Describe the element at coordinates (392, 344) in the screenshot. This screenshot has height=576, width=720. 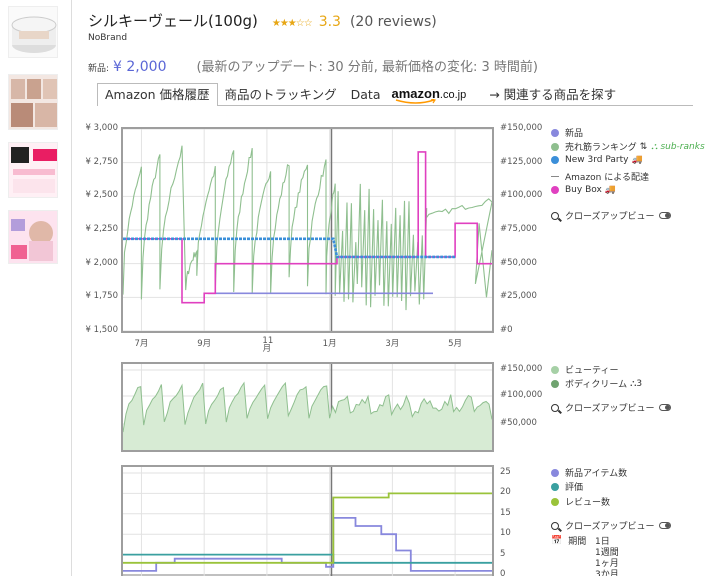
I see `x-tick-label: 3月` at that location.